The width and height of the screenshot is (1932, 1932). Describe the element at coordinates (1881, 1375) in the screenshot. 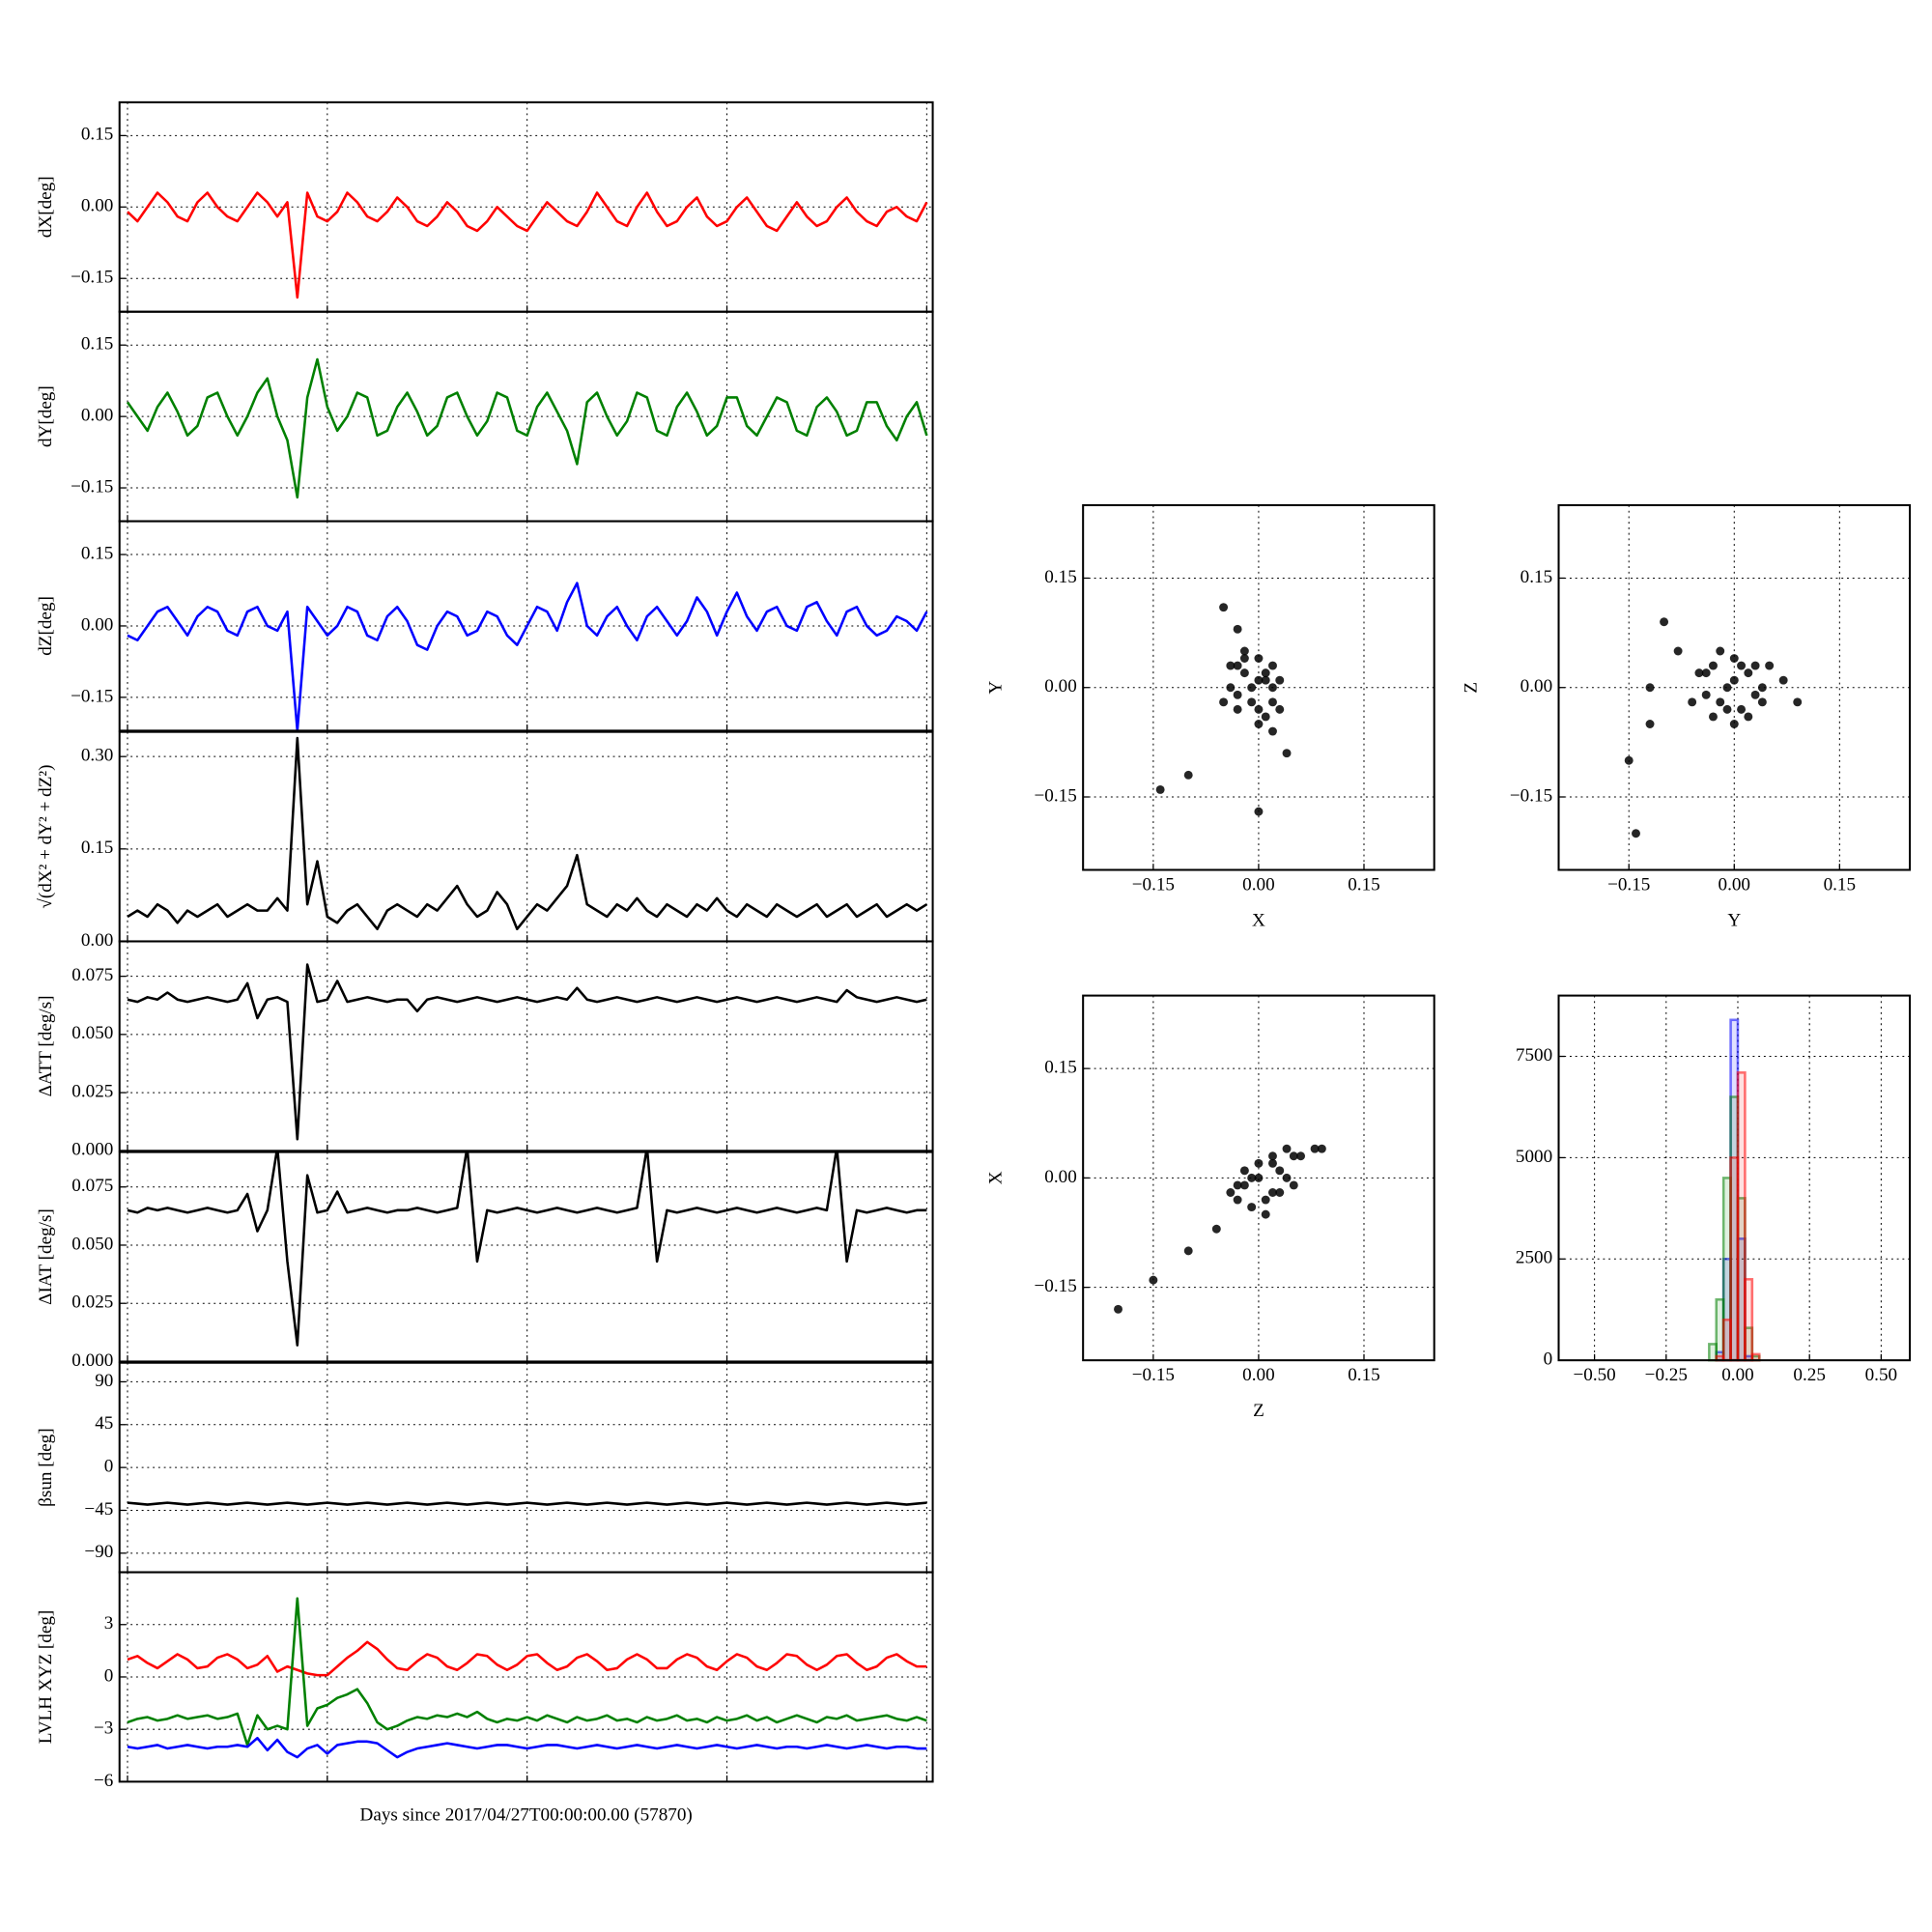

I see `x-tick-label: 0.50` at that location.